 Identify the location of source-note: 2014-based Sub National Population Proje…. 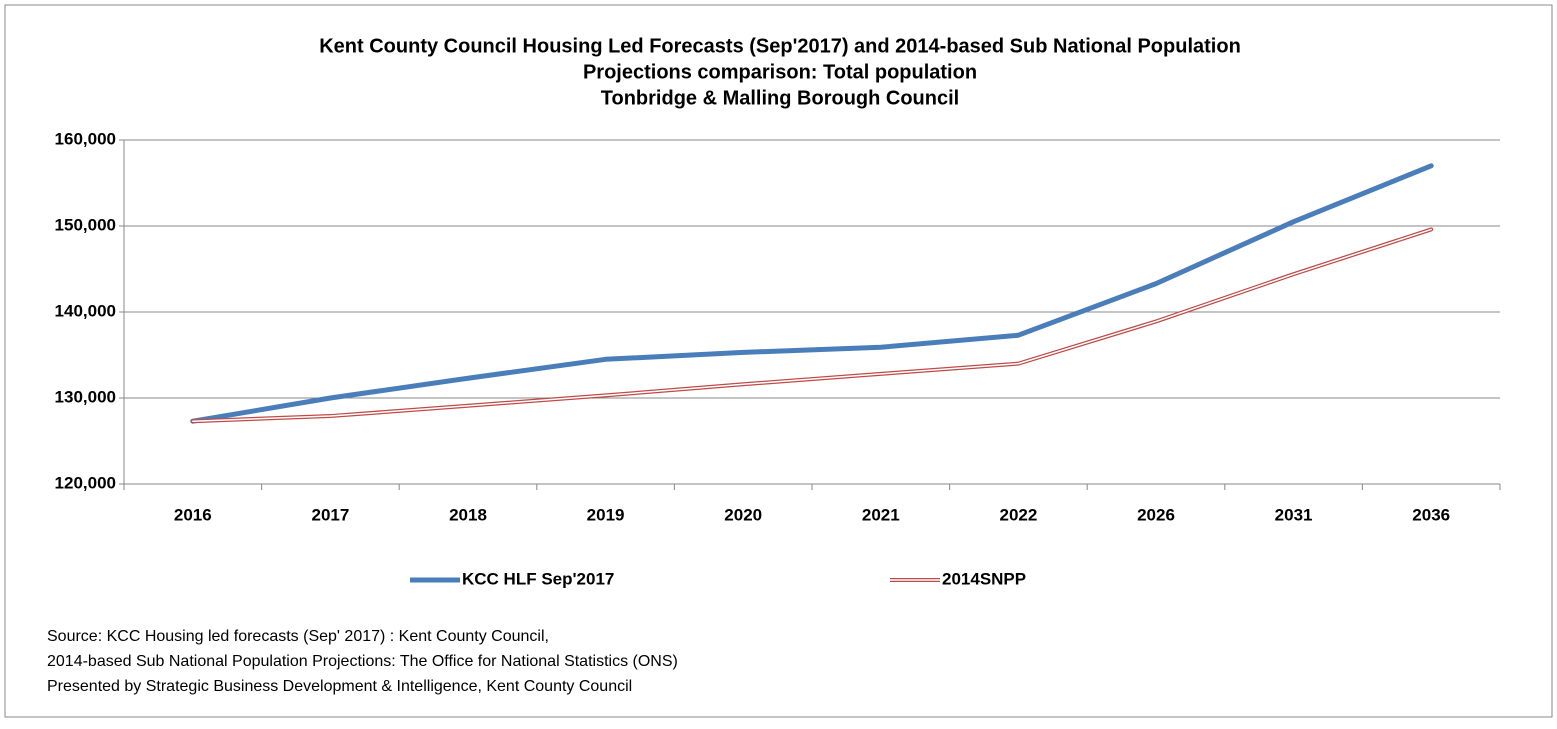
(362, 661).